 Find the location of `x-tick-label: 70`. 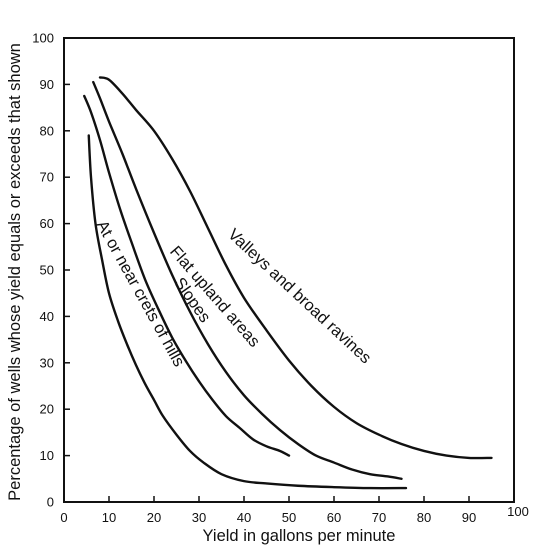

x-tick-label: 70 is located at coordinates (379, 517).